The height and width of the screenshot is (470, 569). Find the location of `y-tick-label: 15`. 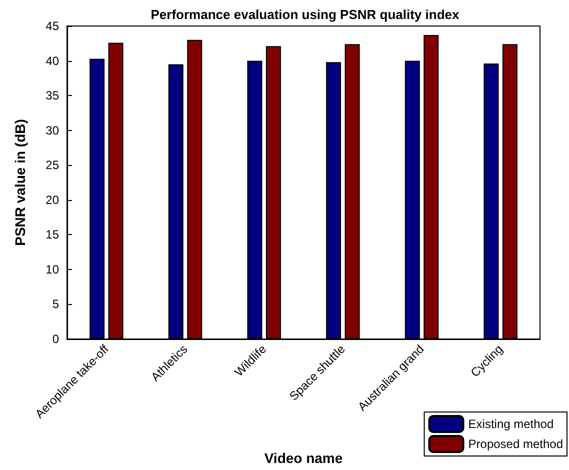

y-tick-label: 15 is located at coordinates (53, 235).